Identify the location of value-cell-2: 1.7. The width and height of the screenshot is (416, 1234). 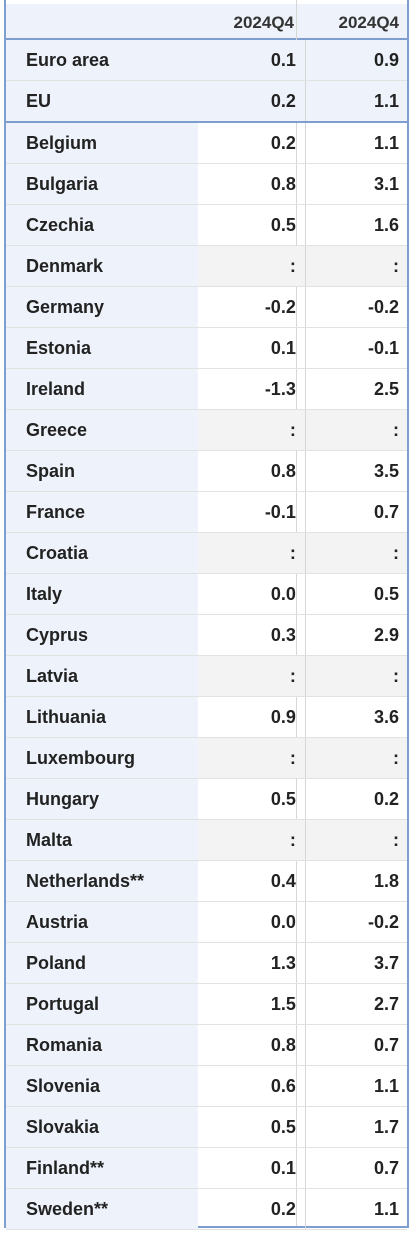
(355, 1127).